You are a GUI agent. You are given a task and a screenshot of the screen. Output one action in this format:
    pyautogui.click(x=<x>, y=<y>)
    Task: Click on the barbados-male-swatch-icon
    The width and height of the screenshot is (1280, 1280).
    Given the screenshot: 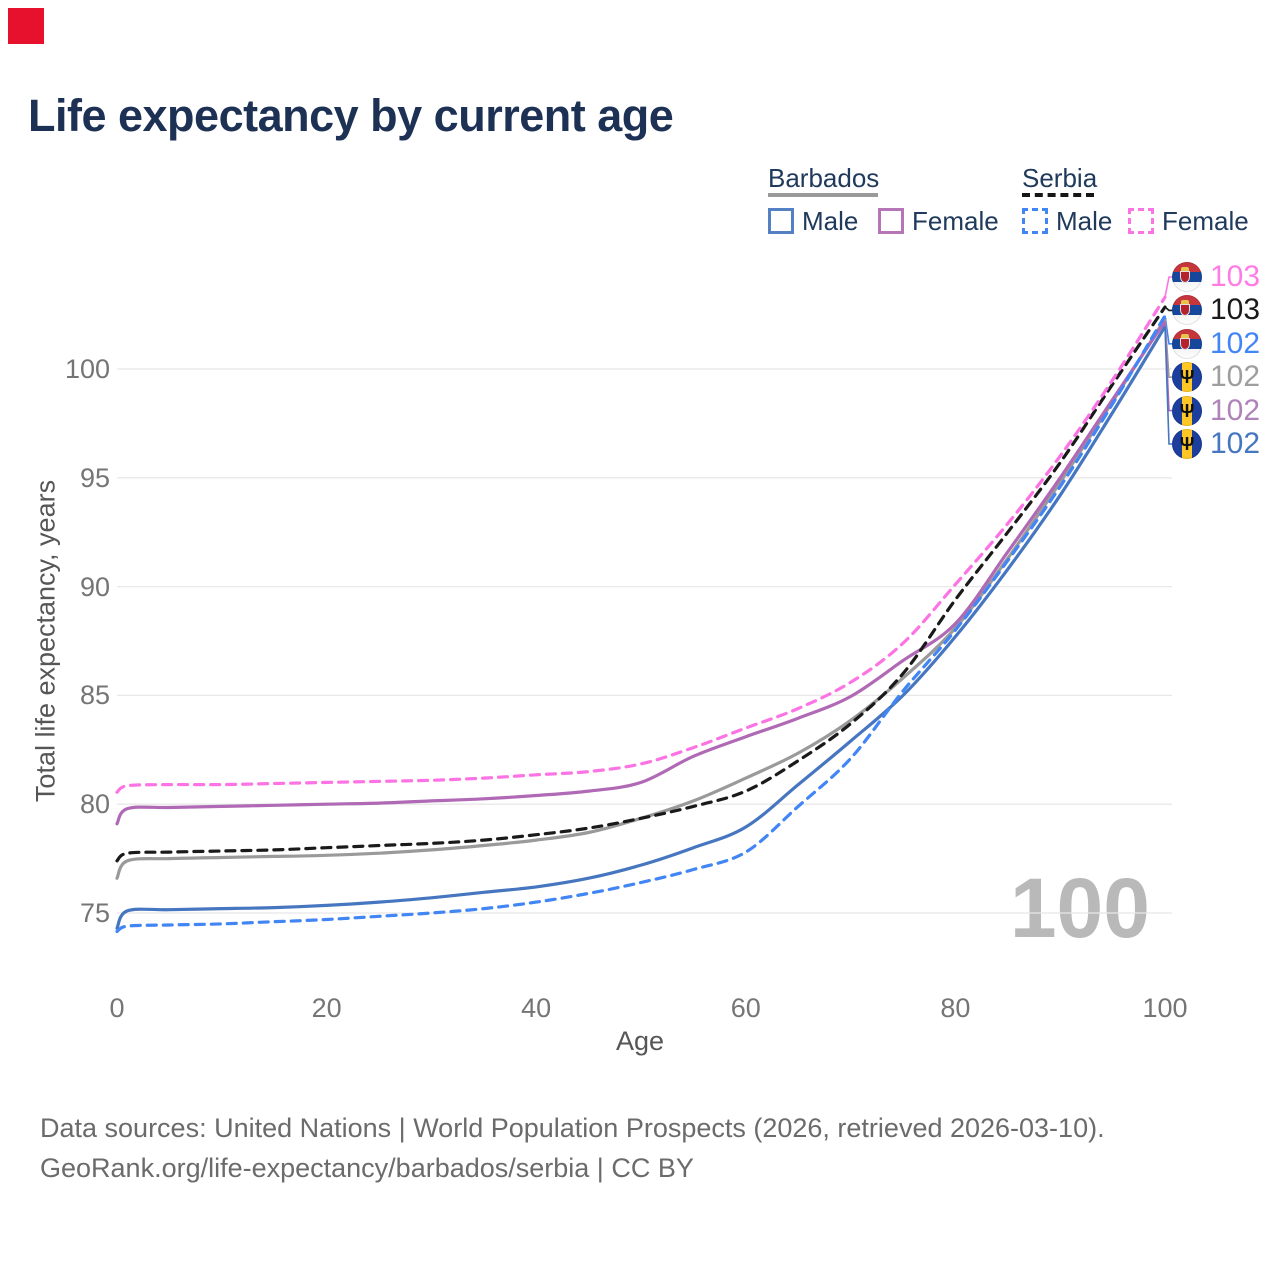 What is the action you would take?
    pyautogui.click(x=781, y=221)
    